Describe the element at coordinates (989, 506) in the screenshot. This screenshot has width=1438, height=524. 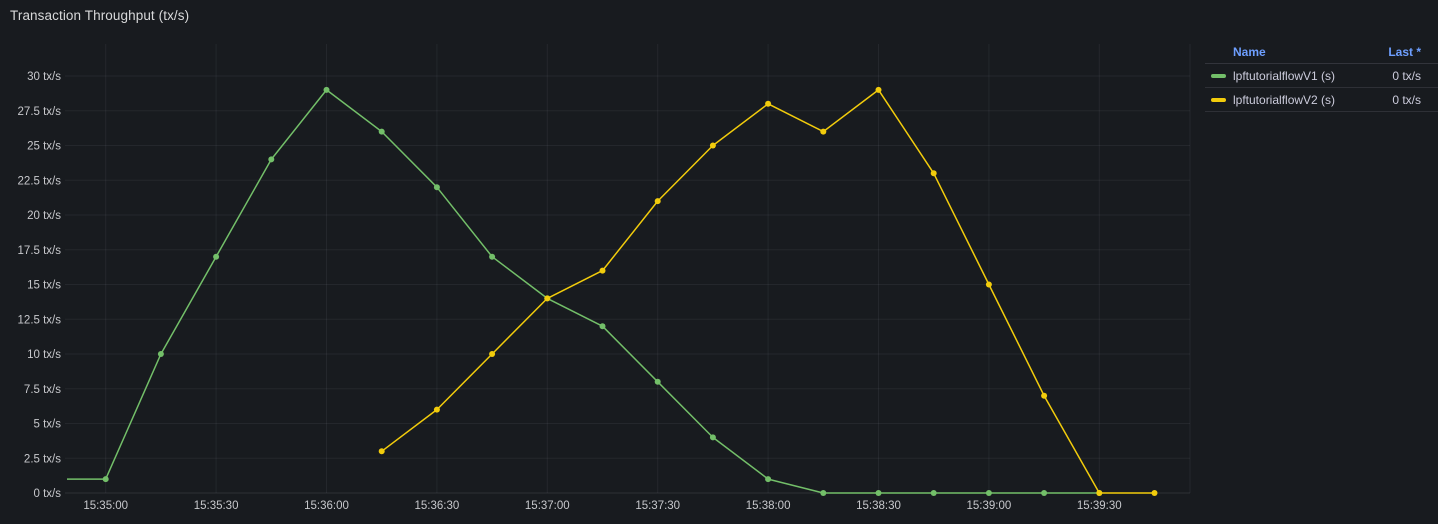
I see `x-axis-tick-label: 15:39:00` at that location.